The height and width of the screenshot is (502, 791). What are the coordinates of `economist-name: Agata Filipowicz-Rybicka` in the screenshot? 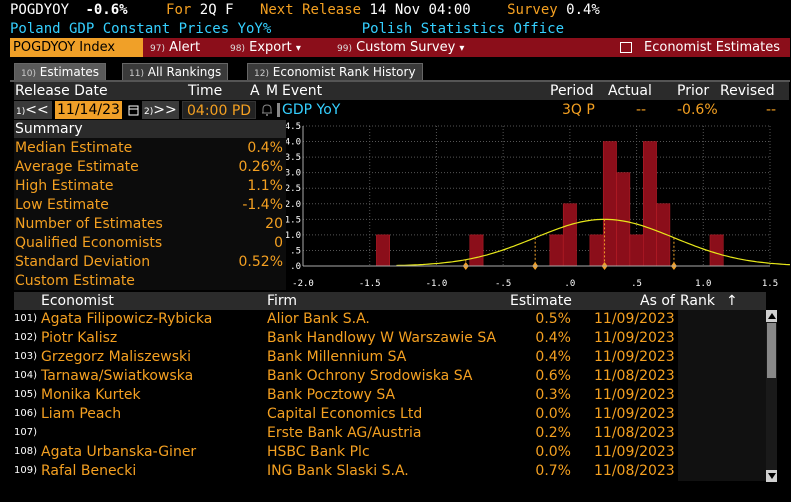 It's located at (127, 319).